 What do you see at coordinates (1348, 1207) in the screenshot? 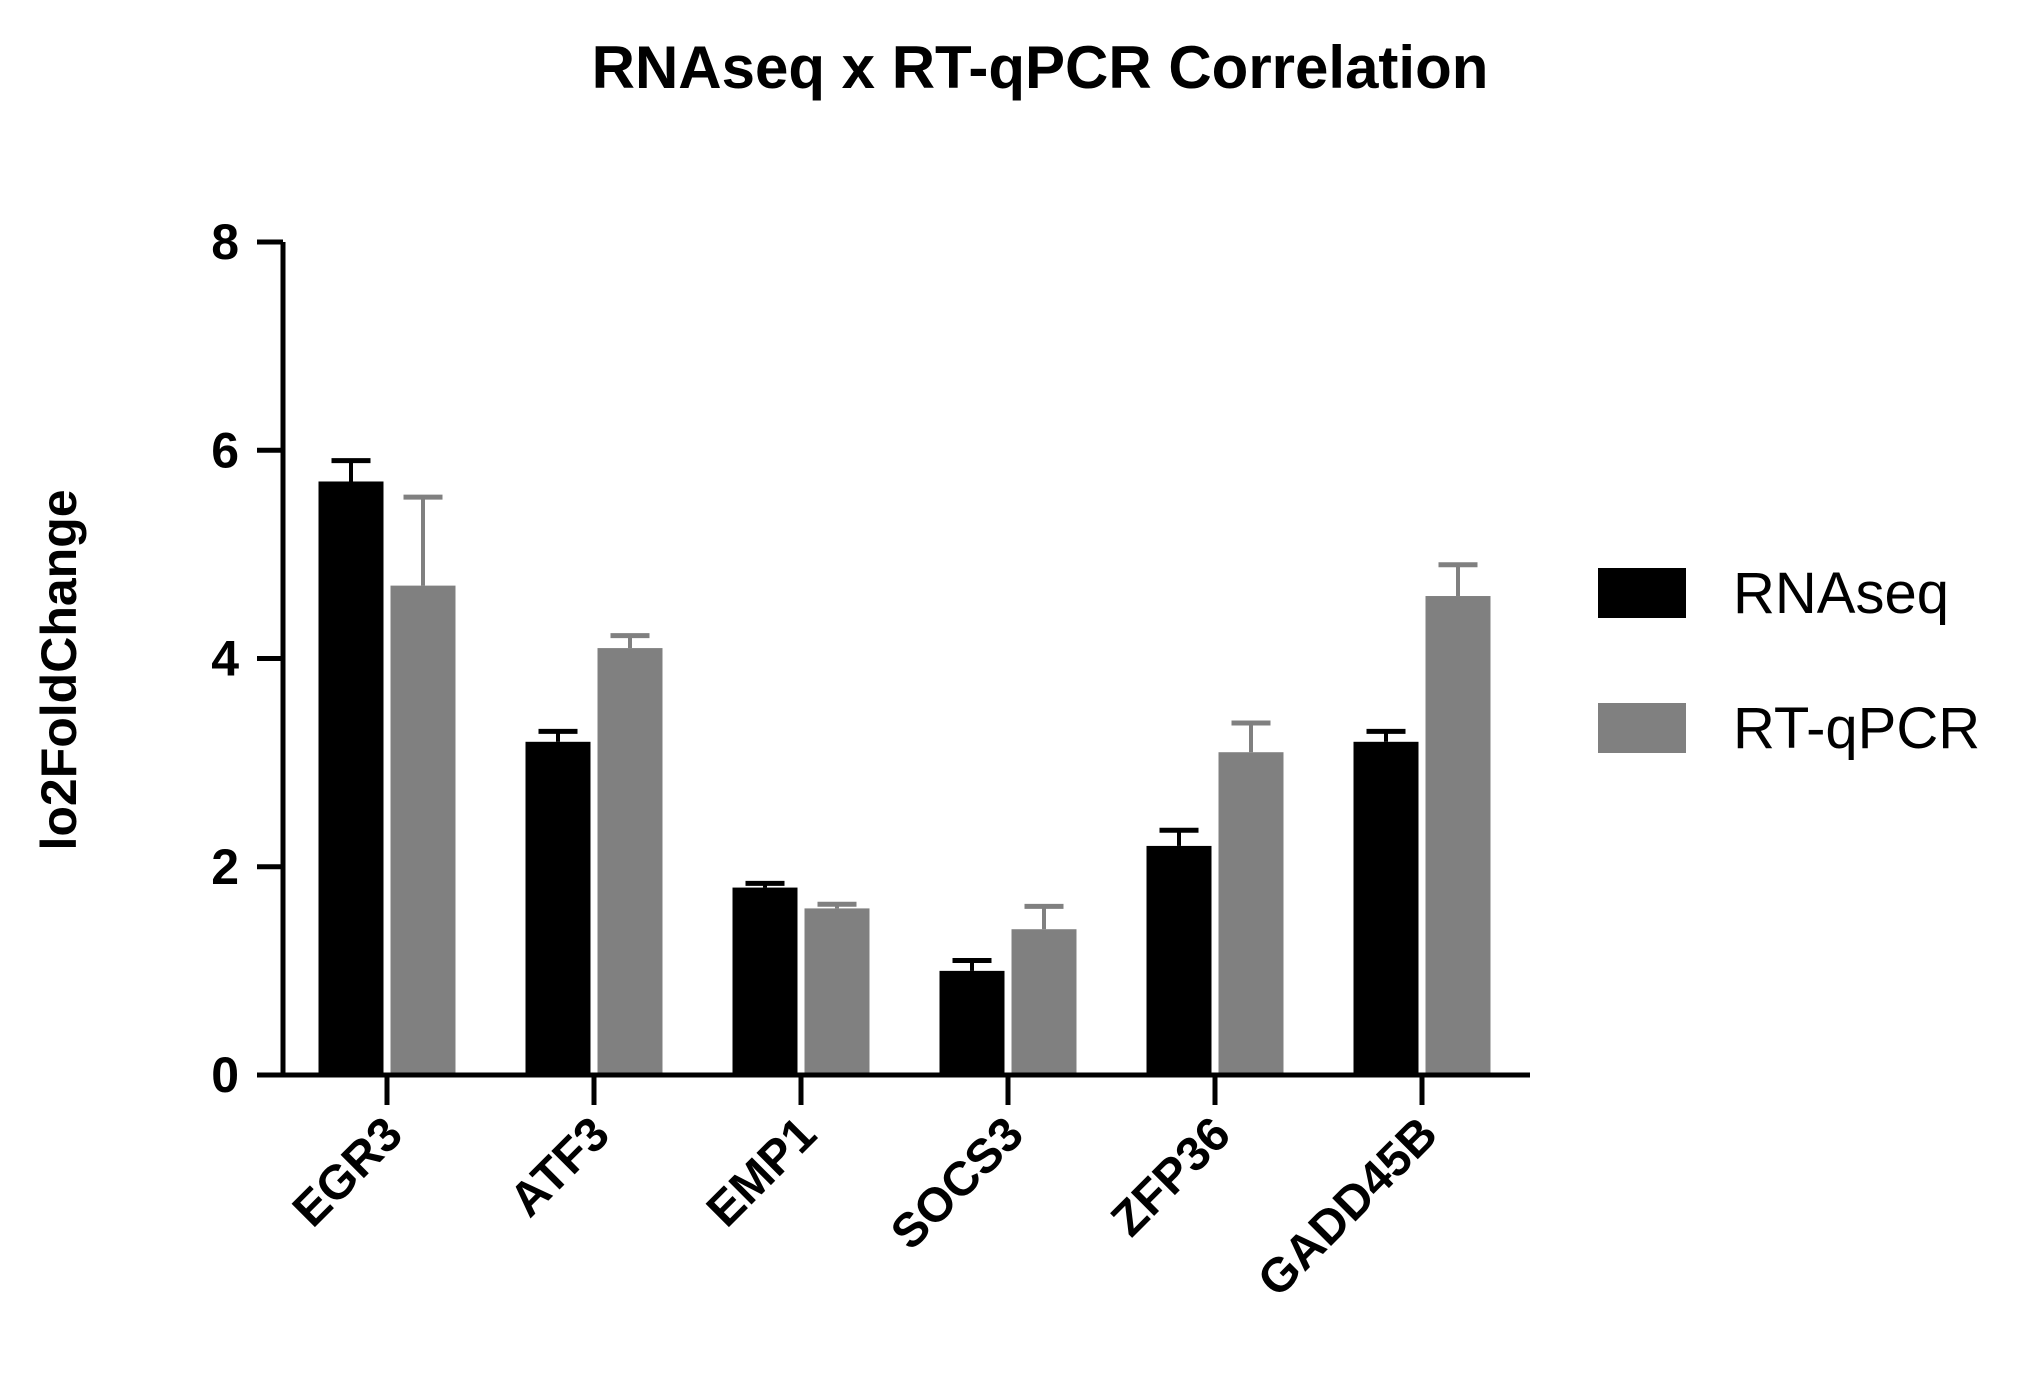
I see `x-tick-label: GADD45B` at bounding box center [1348, 1207].